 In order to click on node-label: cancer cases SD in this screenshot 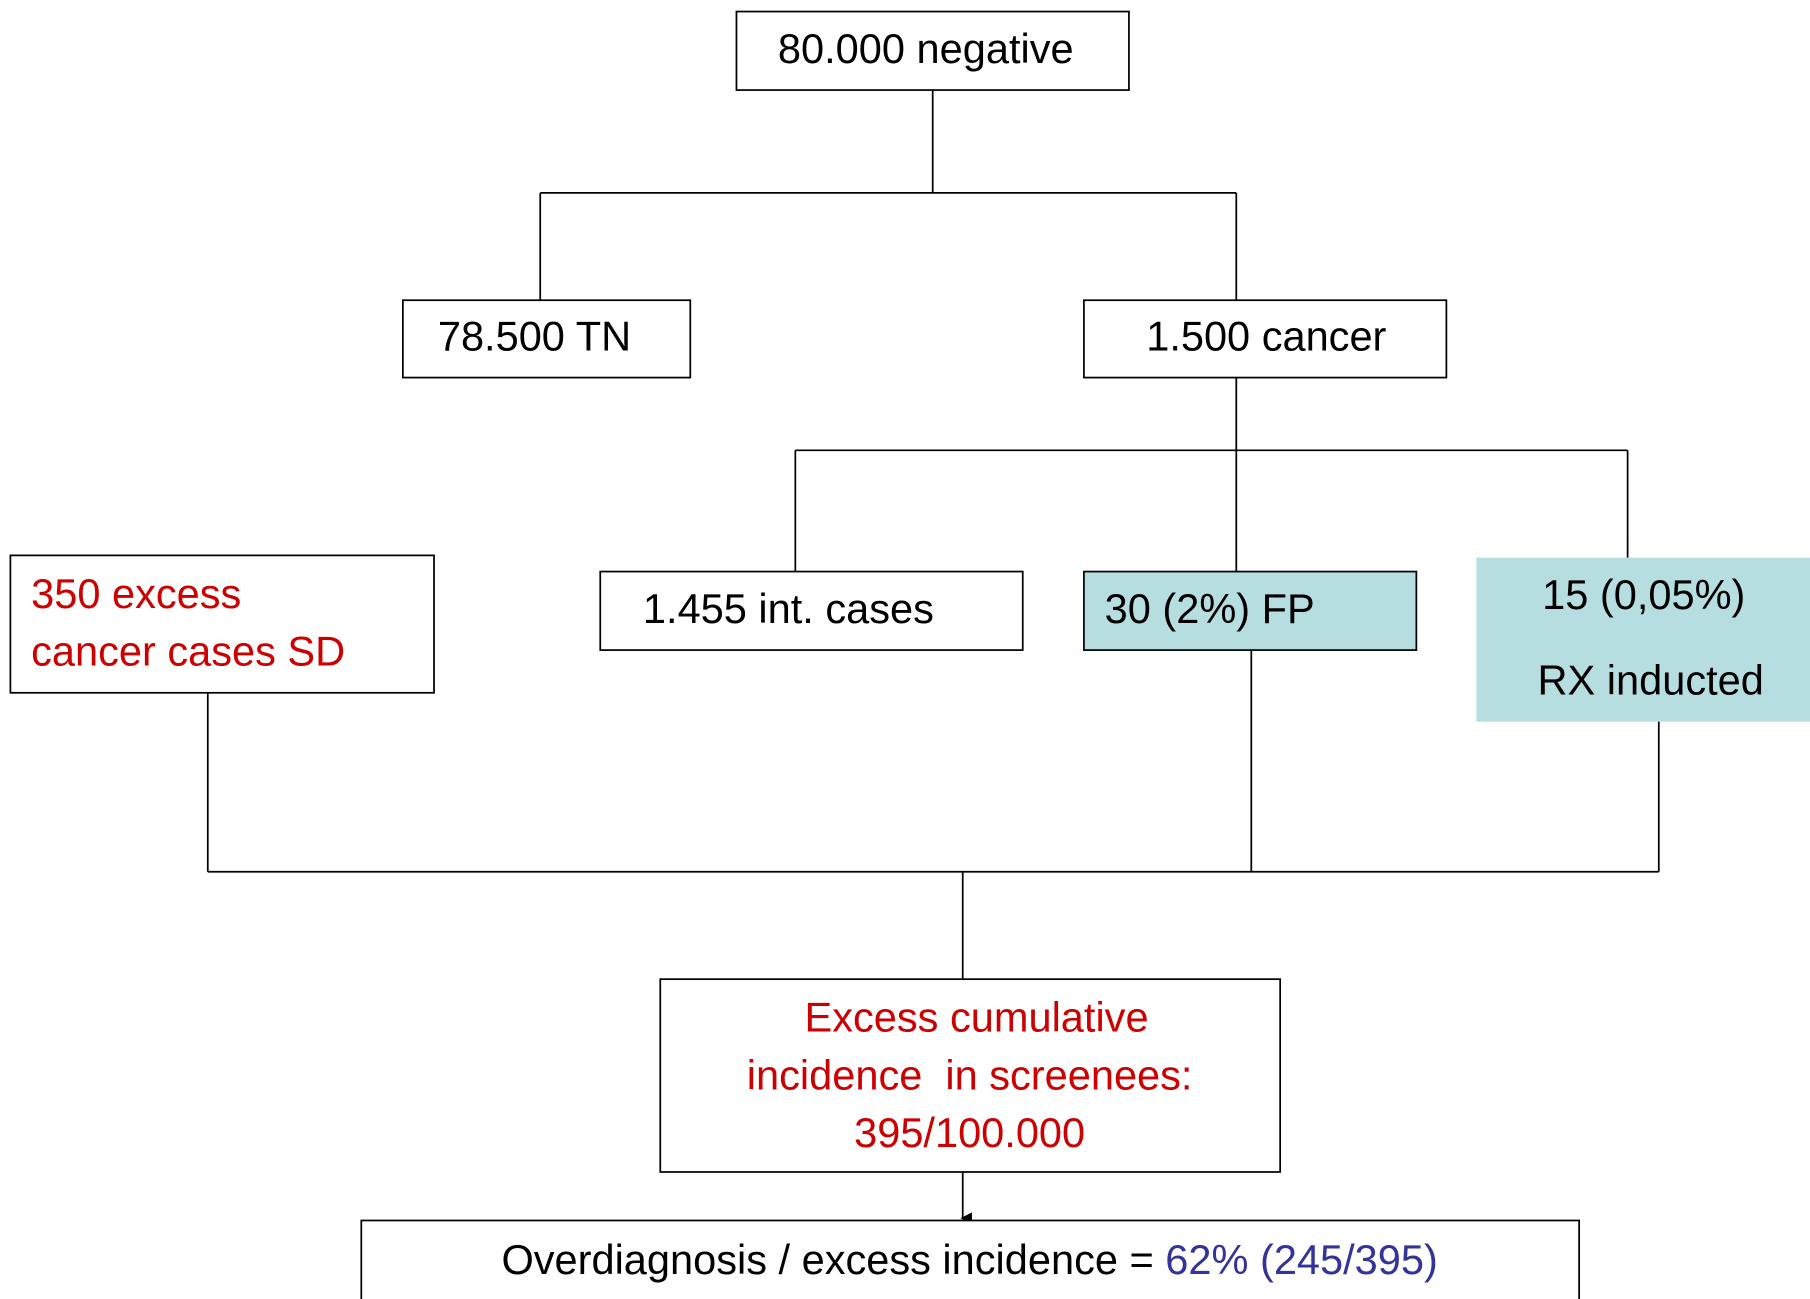, I will do `click(188, 651)`.